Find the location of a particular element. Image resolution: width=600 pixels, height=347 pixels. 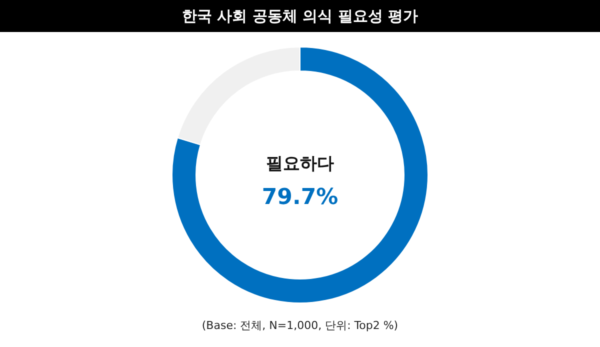

chart-title: 한국 사회 공동체 의식 필요성 평가 is located at coordinates (300, 16).